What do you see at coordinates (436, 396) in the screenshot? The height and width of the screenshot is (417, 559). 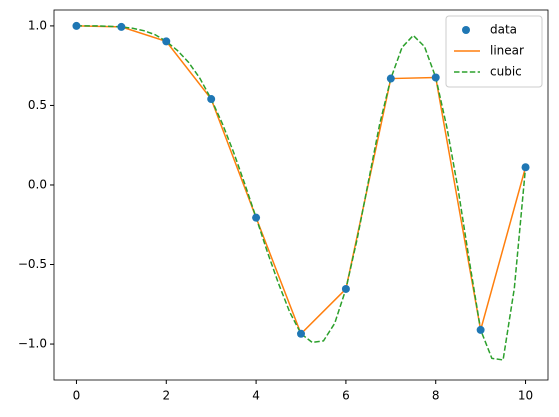 I see `x-tick-label: 8` at bounding box center [436, 396].